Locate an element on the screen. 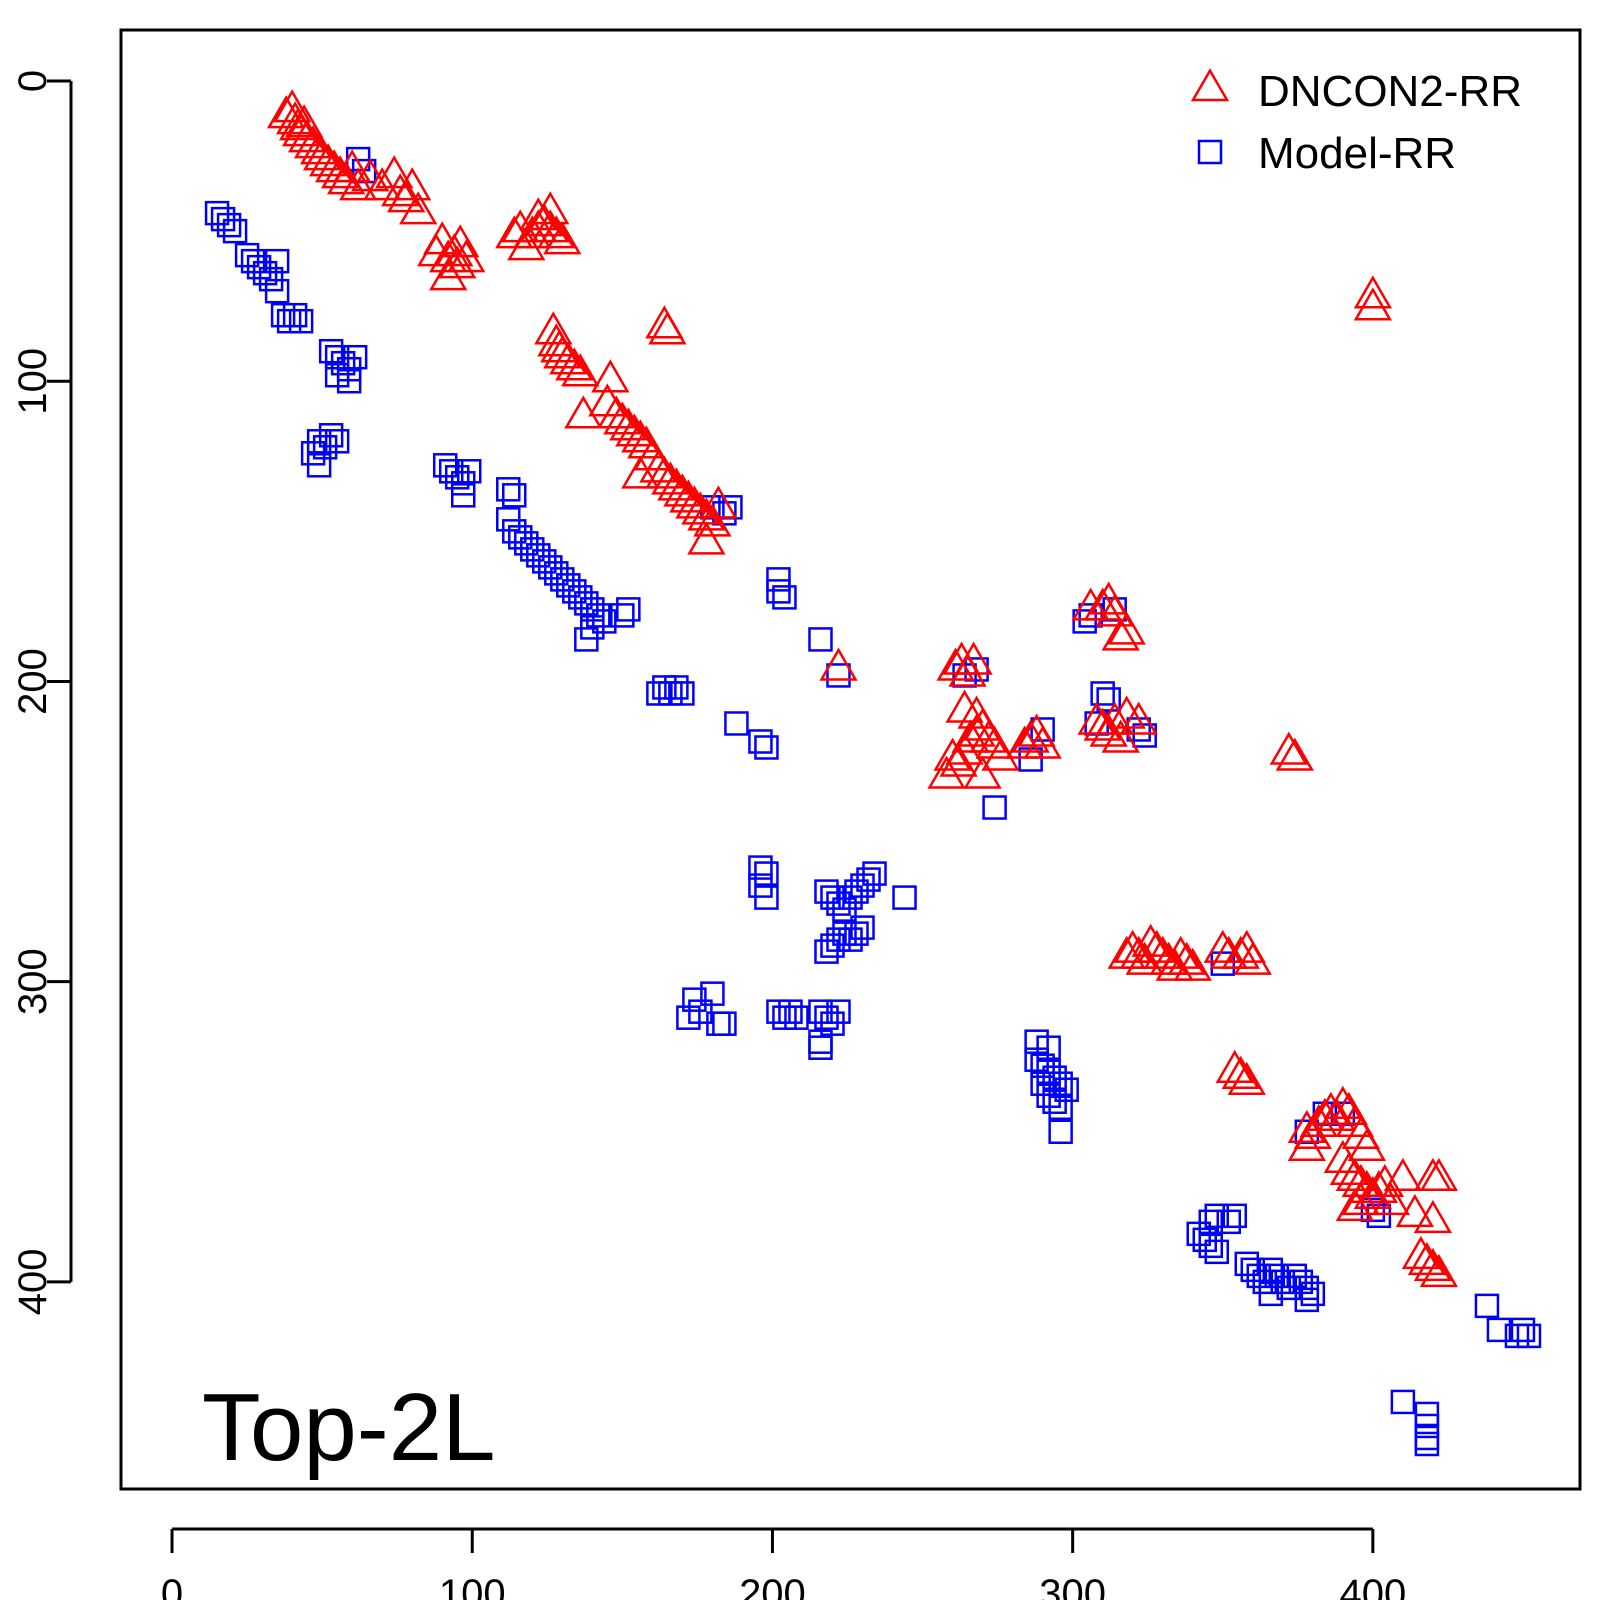 The height and width of the screenshot is (1600, 1600). legend-marker-square is located at coordinates (1210, 152).